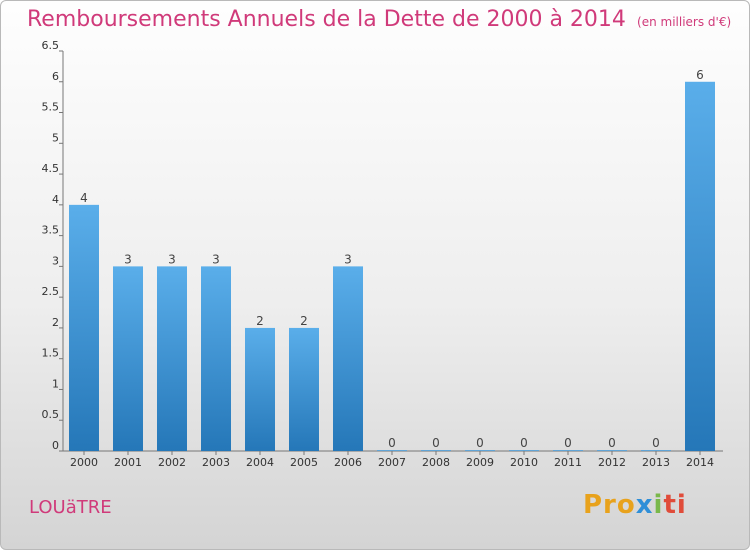 Image resolution: width=750 pixels, height=550 pixels. Describe the element at coordinates (55, 445) in the screenshot. I see `y-tick-label: 0` at that location.